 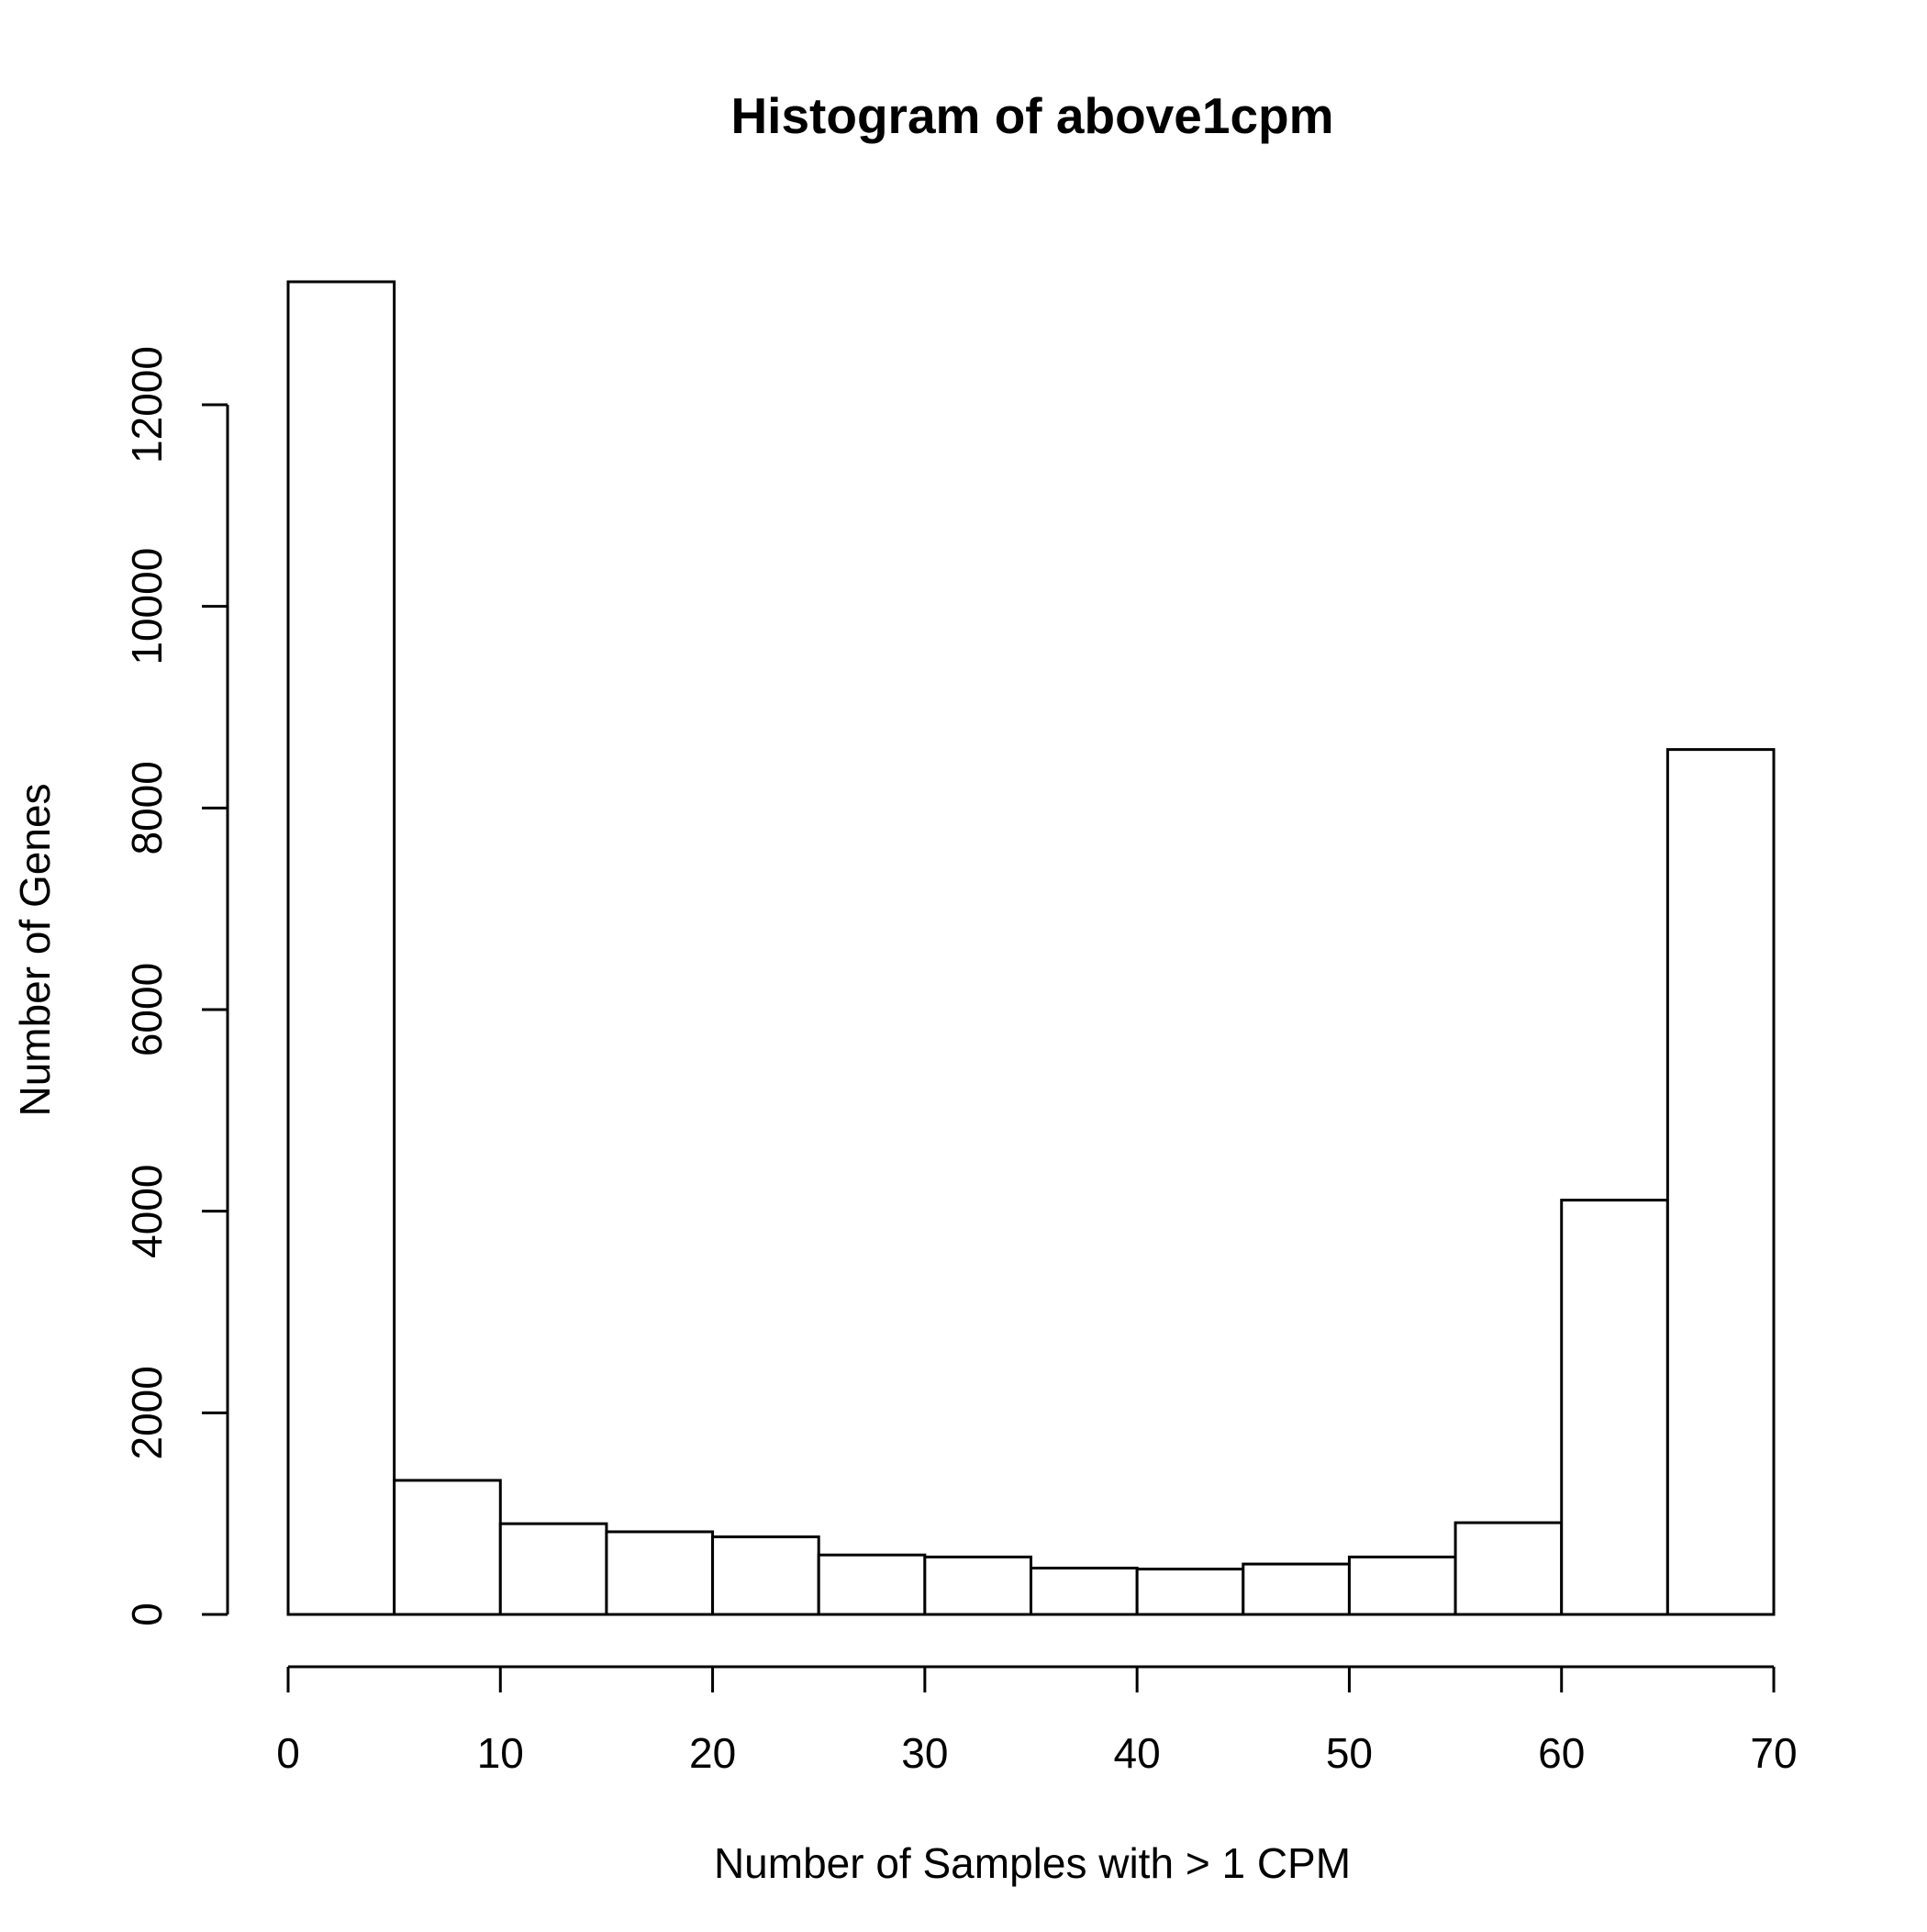 What do you see at coordinates (1031, 115) in the screenshot?
I see `chart-title: Histogram of above1cpm` at bounding box center [1031, 115].